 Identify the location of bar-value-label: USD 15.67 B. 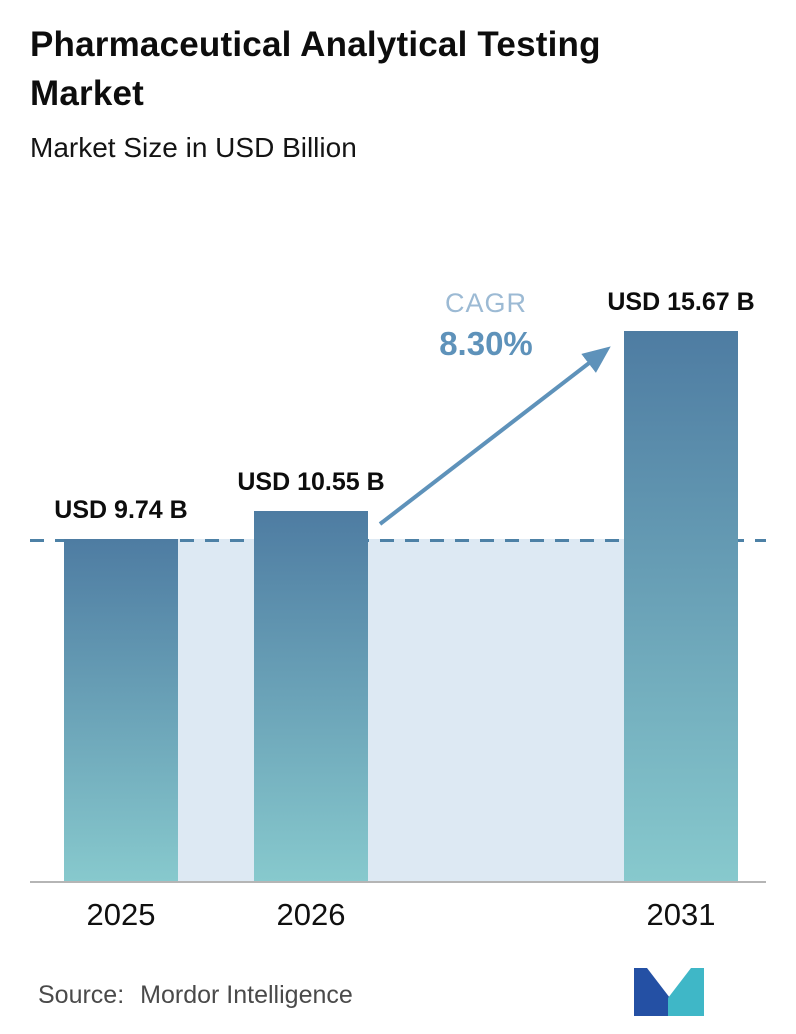
(681, 302).